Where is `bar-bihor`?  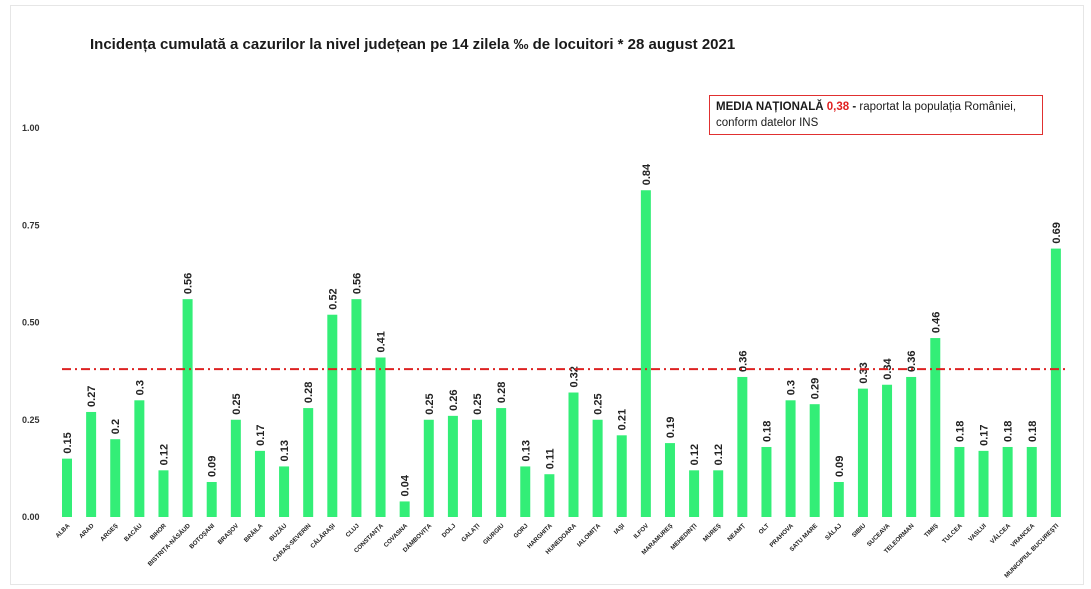 bar-bihor is located at coordinates (163, 493).